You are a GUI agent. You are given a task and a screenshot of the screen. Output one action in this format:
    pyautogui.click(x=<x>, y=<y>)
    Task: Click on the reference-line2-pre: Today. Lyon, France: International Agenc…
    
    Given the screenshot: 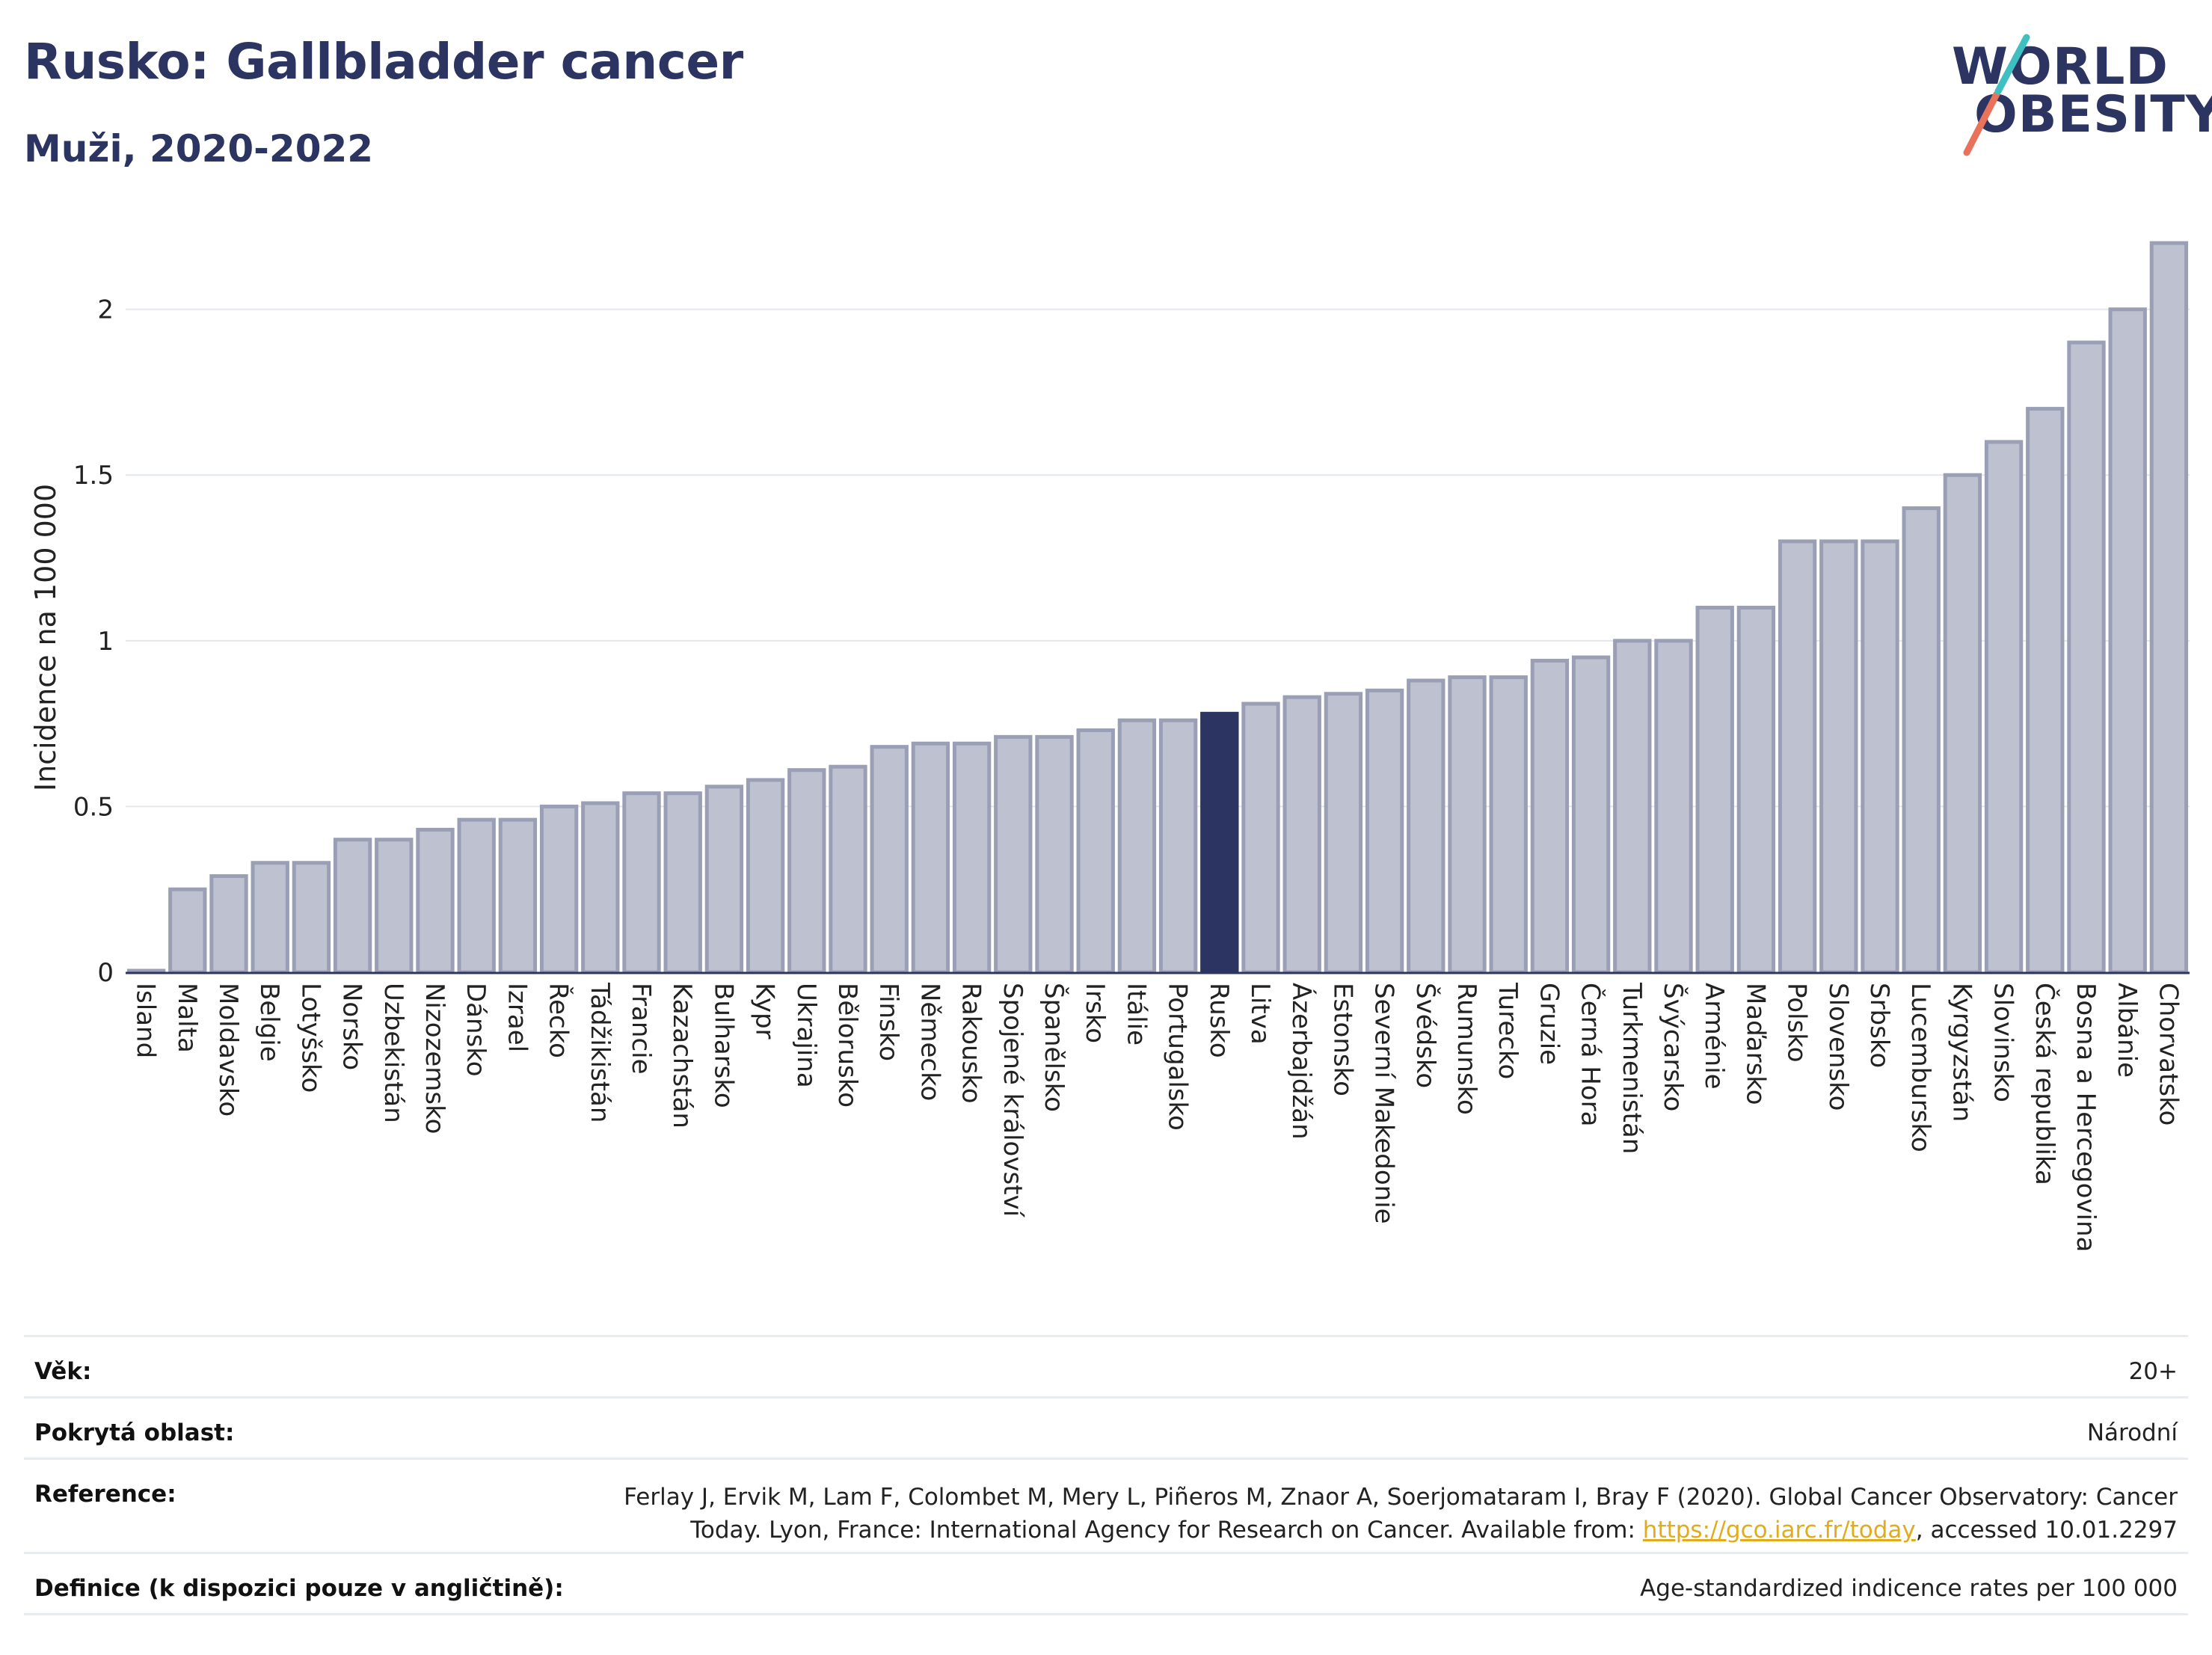 What is the action you would take?
    pyautogui.click(x=1166, y=1530)
    